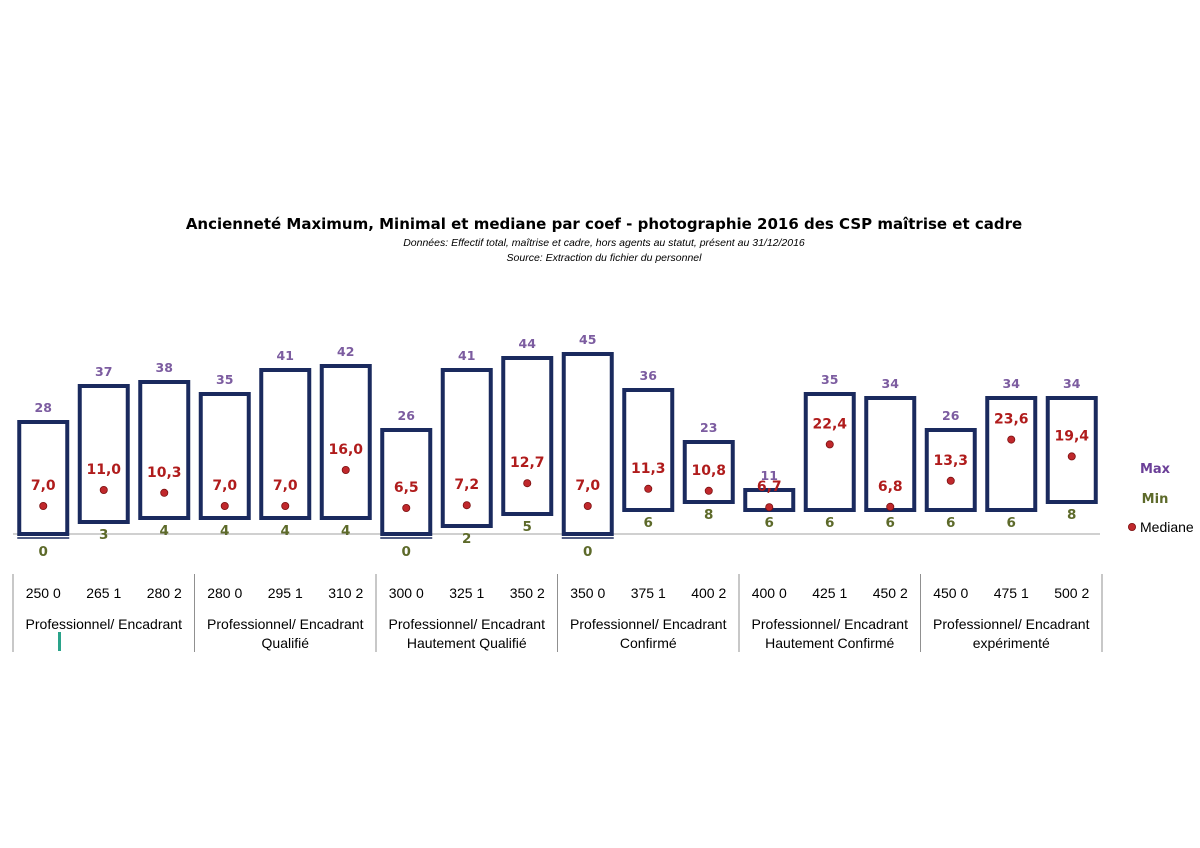  What do you see at coordinates (829, 643) in the screenshot?
I see `group-label-line: Hautement Confirmé` at bounding box center [829, 643].